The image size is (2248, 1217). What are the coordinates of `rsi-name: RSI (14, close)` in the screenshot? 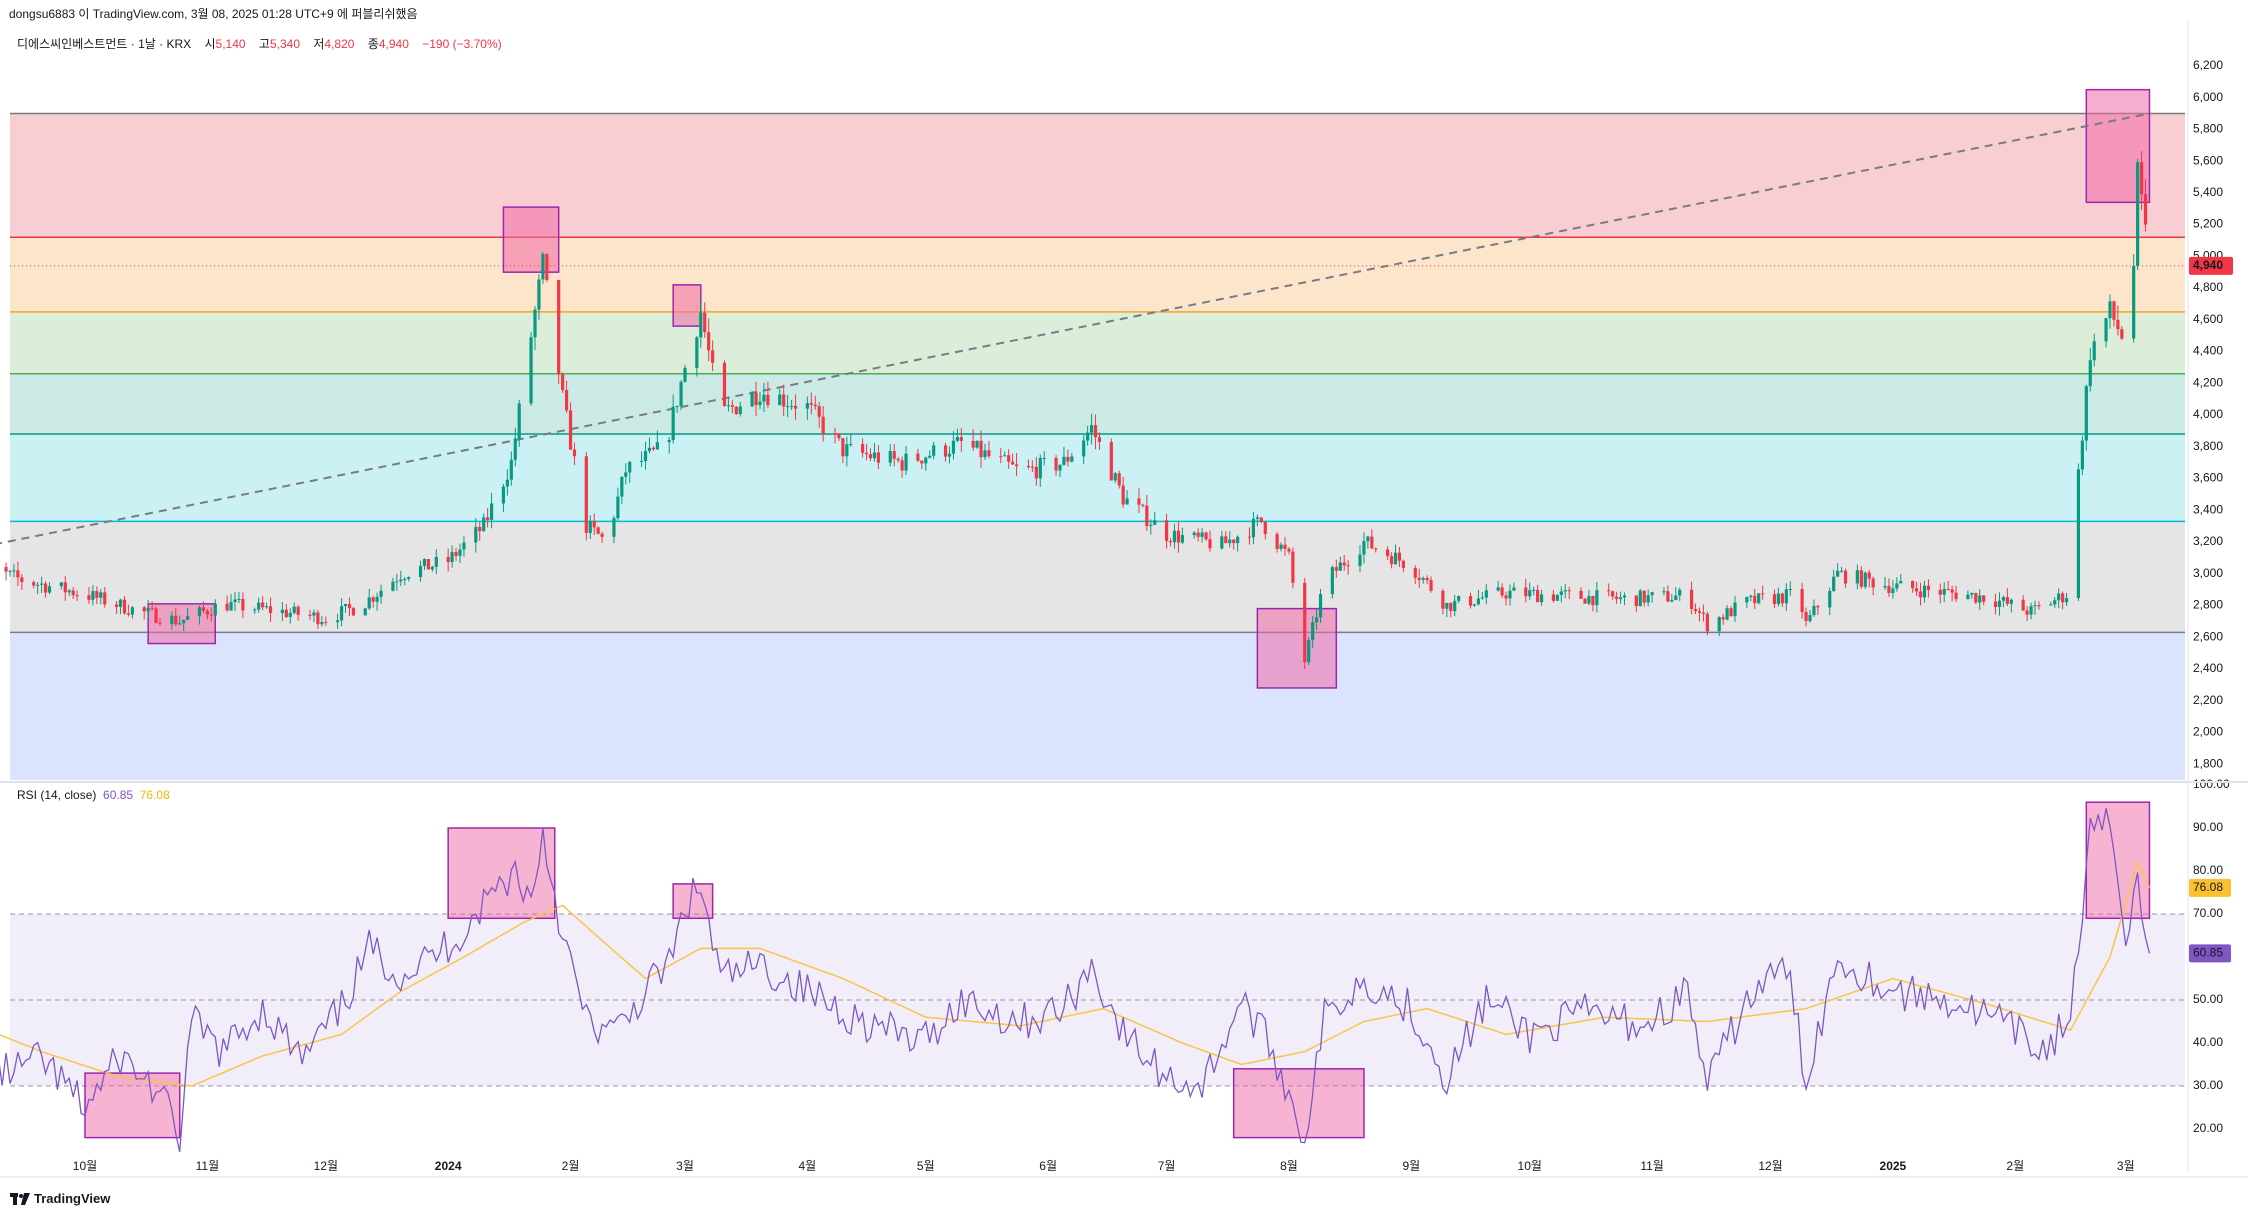 It's located at (57, 795).